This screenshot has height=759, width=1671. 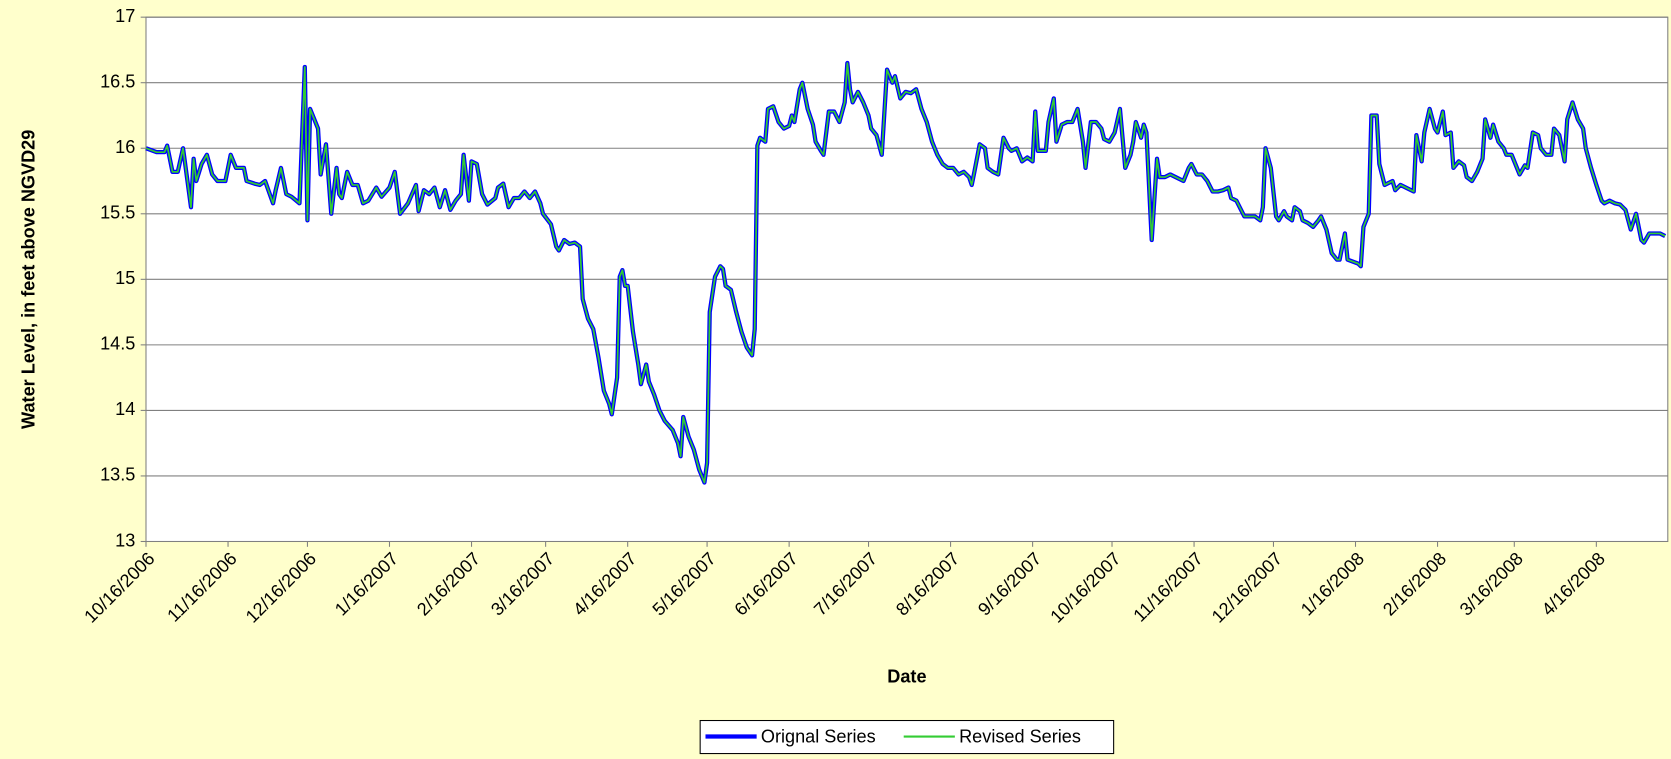 I want to click on legend-label: Revised Series, so click(x=1020, y=736).